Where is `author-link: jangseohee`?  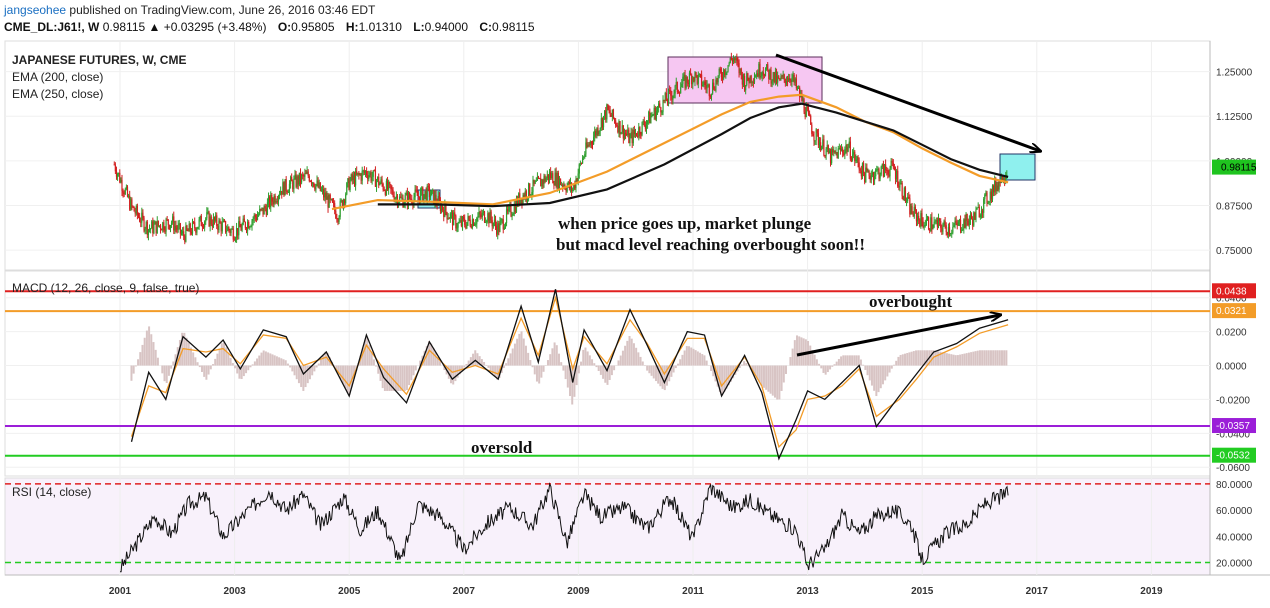
author-link: jangseohee is located at coordinates (35, 10).